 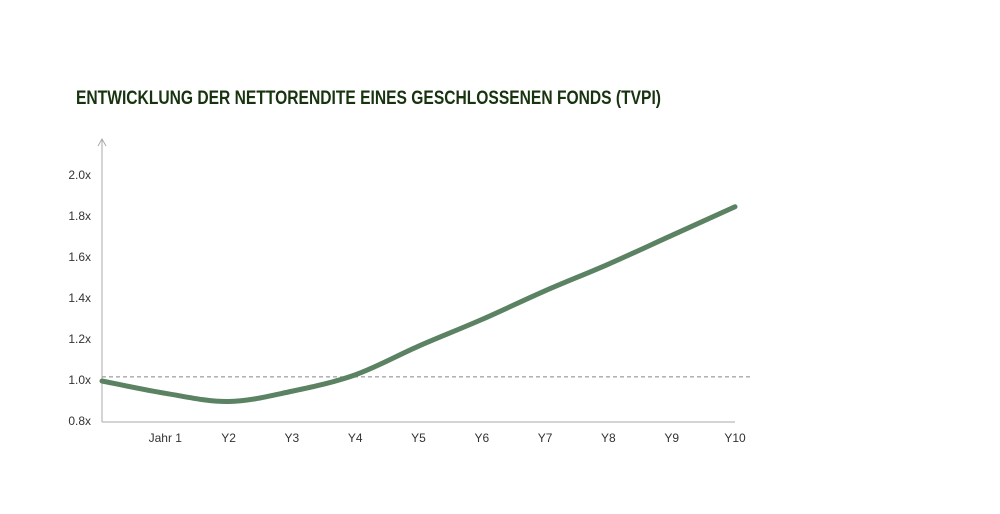 I want to click on y-tick-label: 1.6x, so click(x=79, y=257).